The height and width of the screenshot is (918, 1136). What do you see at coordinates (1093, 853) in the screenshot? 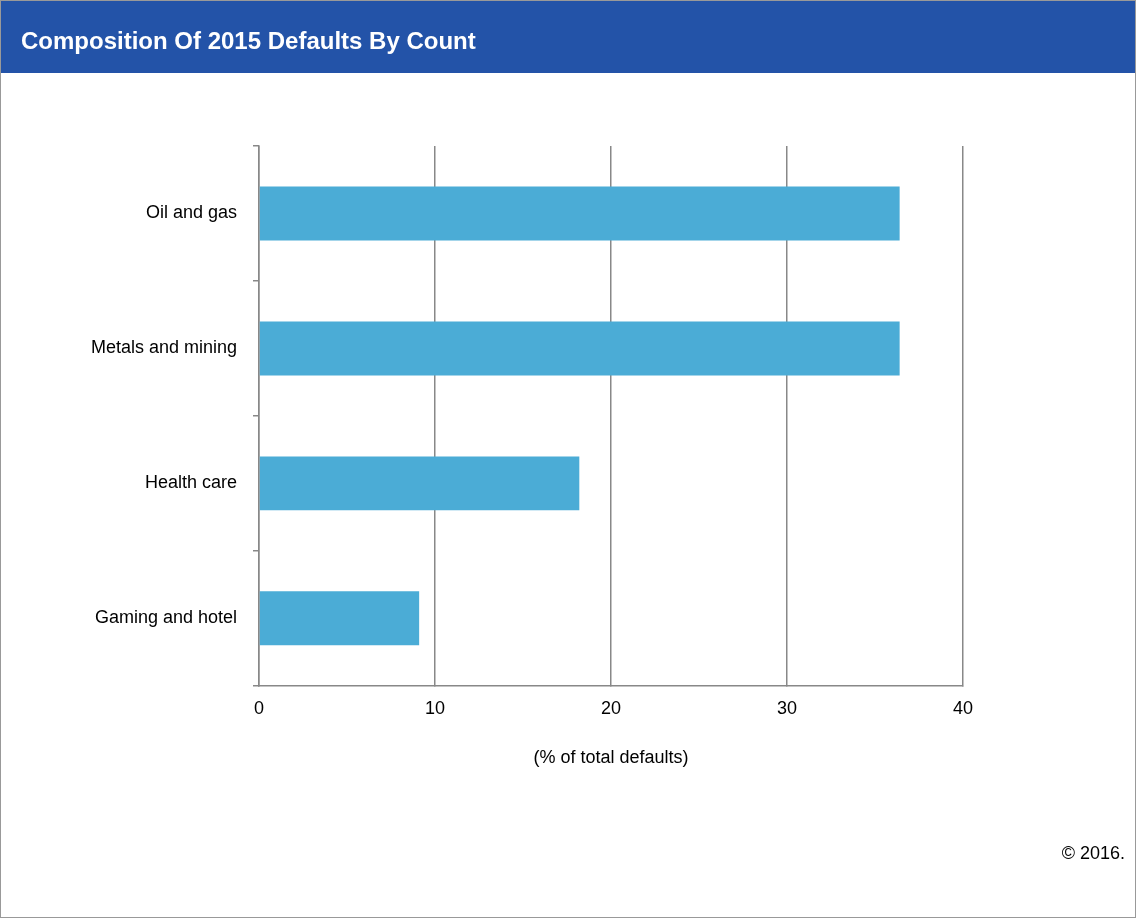
I see `text: © 2016.` at bounding box center [1093, 853].